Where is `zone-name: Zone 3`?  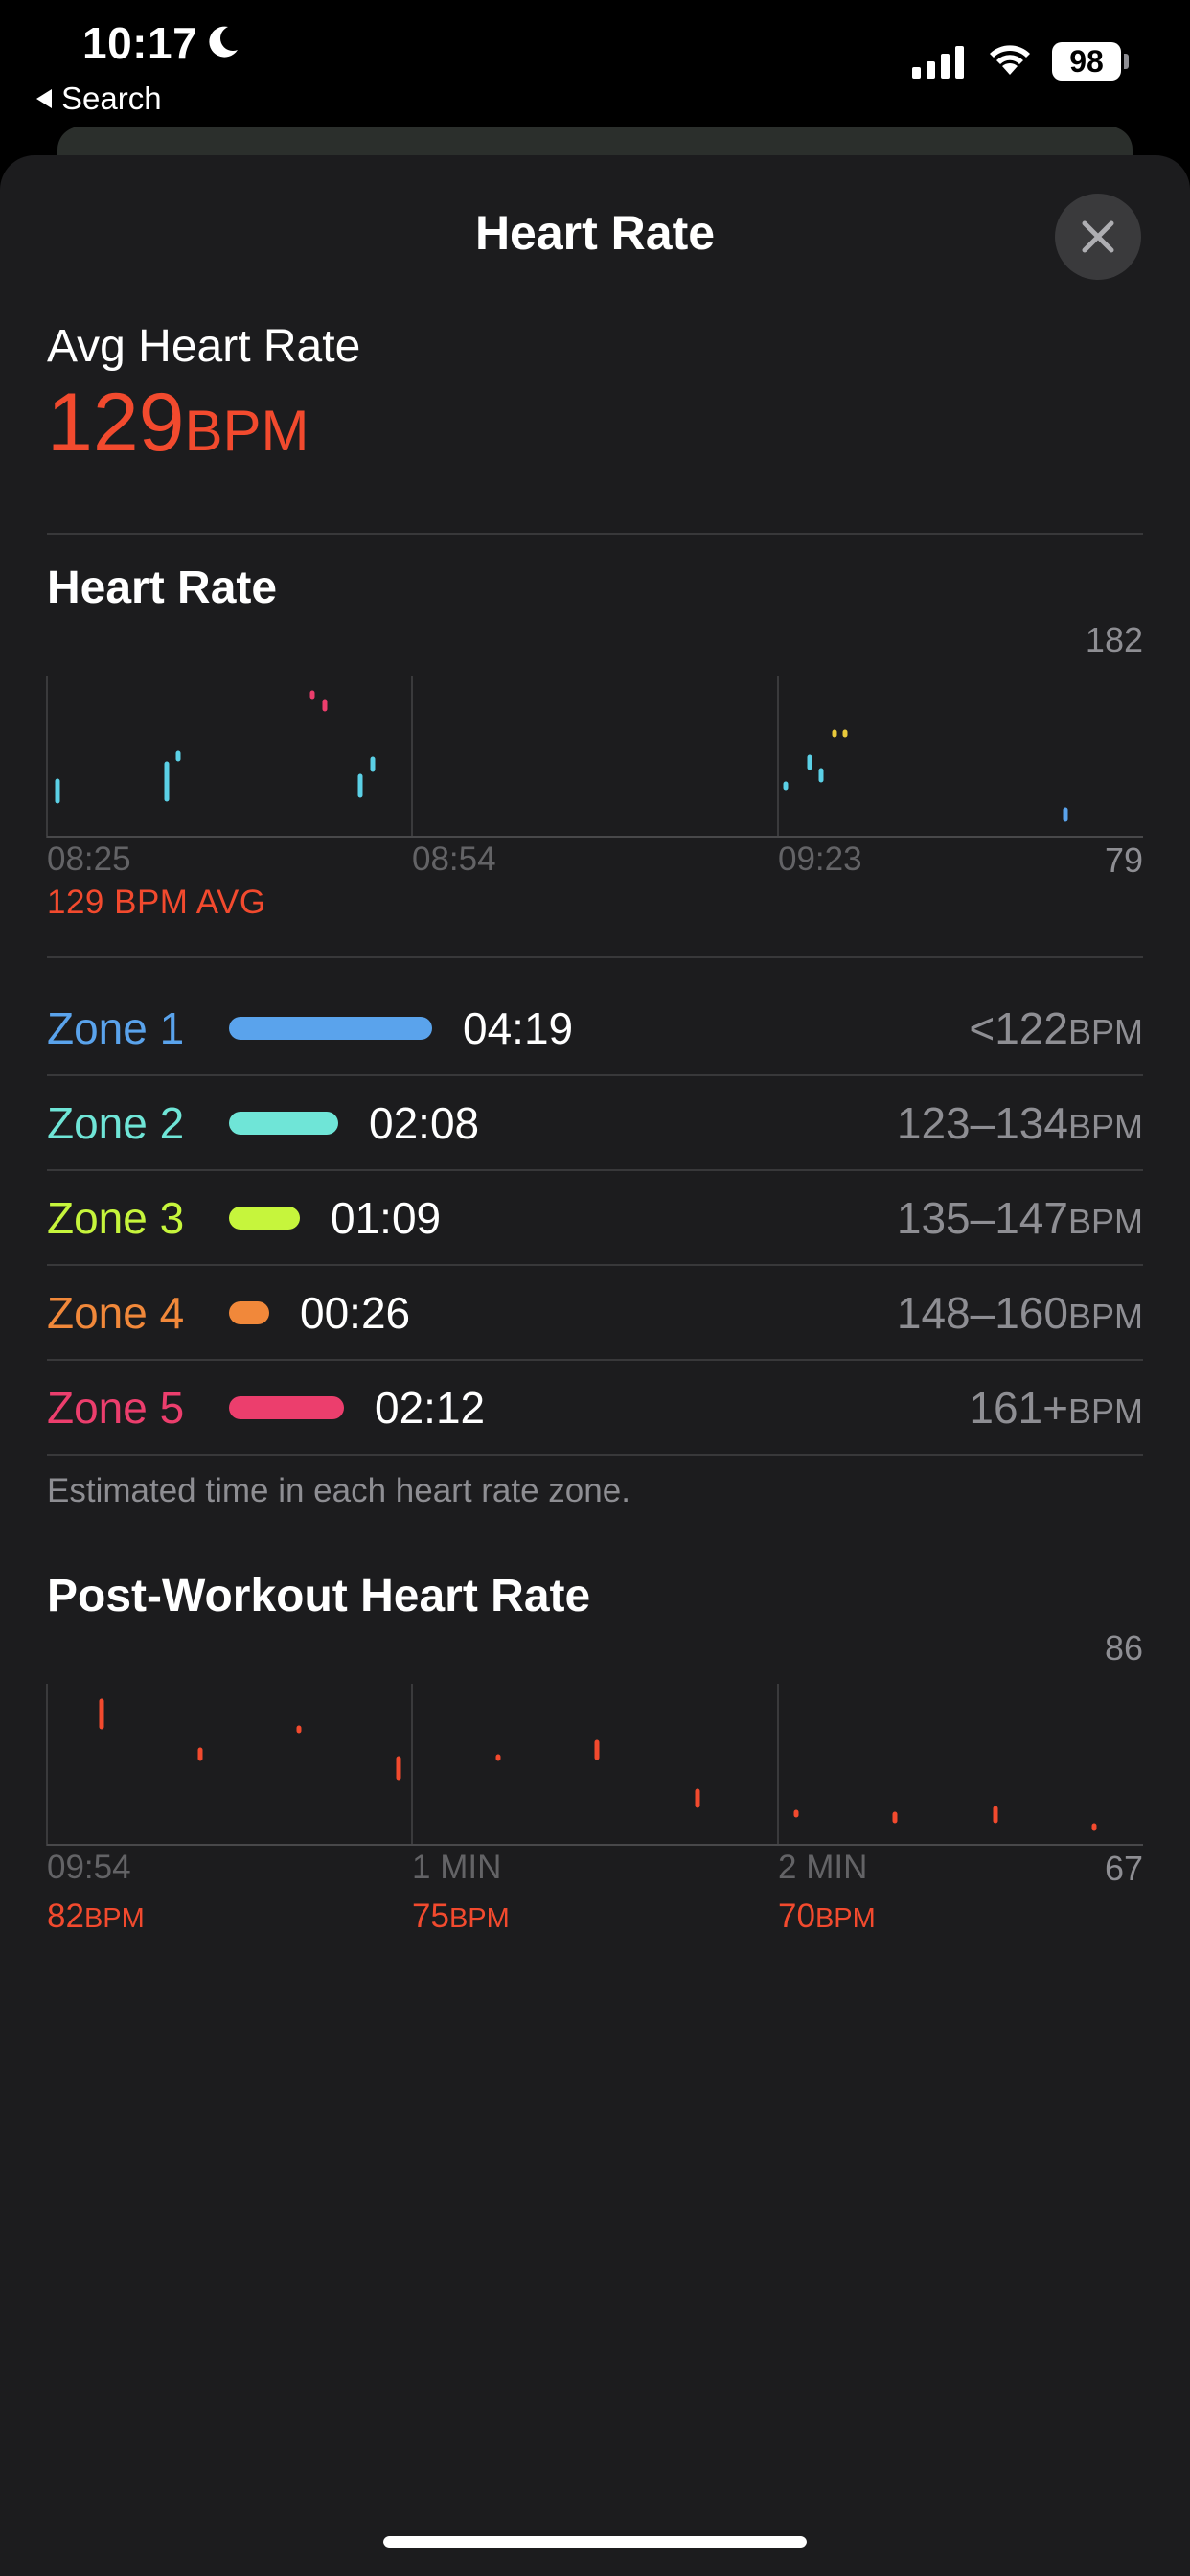
zone-name: Zone 3 is located at coordinates (116, 1218).